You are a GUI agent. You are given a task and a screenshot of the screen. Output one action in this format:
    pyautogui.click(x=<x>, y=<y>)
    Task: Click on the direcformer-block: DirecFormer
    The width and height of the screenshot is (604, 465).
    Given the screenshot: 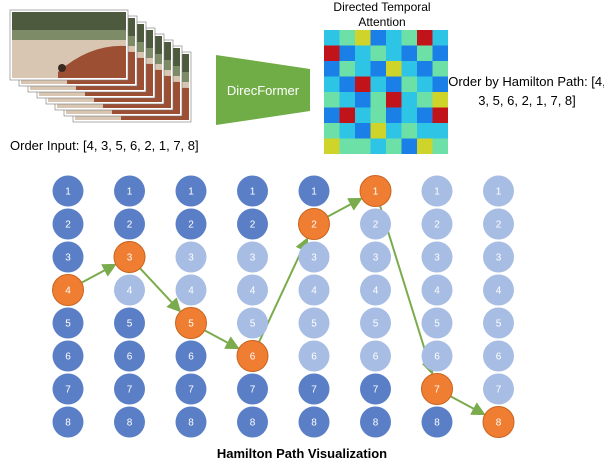 What is the action you would take?
    pyautogui.click(x=263, y=90)
    